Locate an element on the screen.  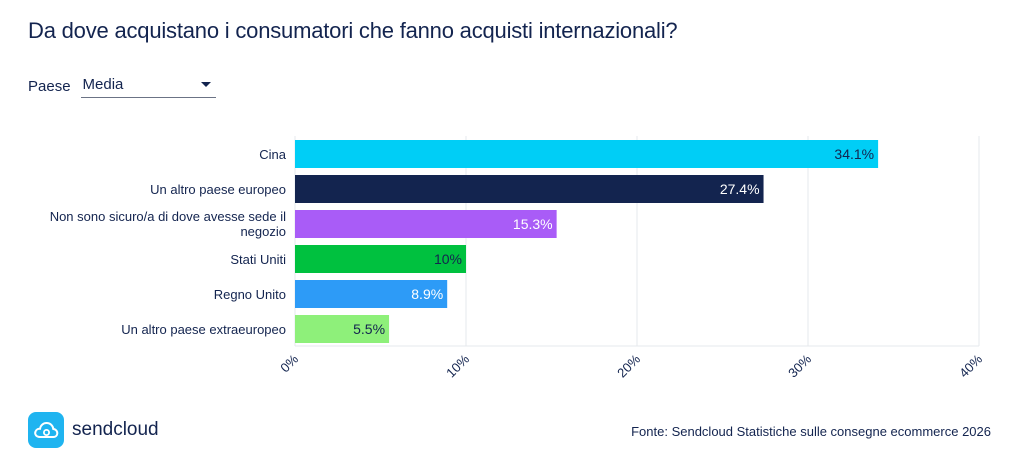
bar-value-label: 34.1% is located at coordinates (854, 154).